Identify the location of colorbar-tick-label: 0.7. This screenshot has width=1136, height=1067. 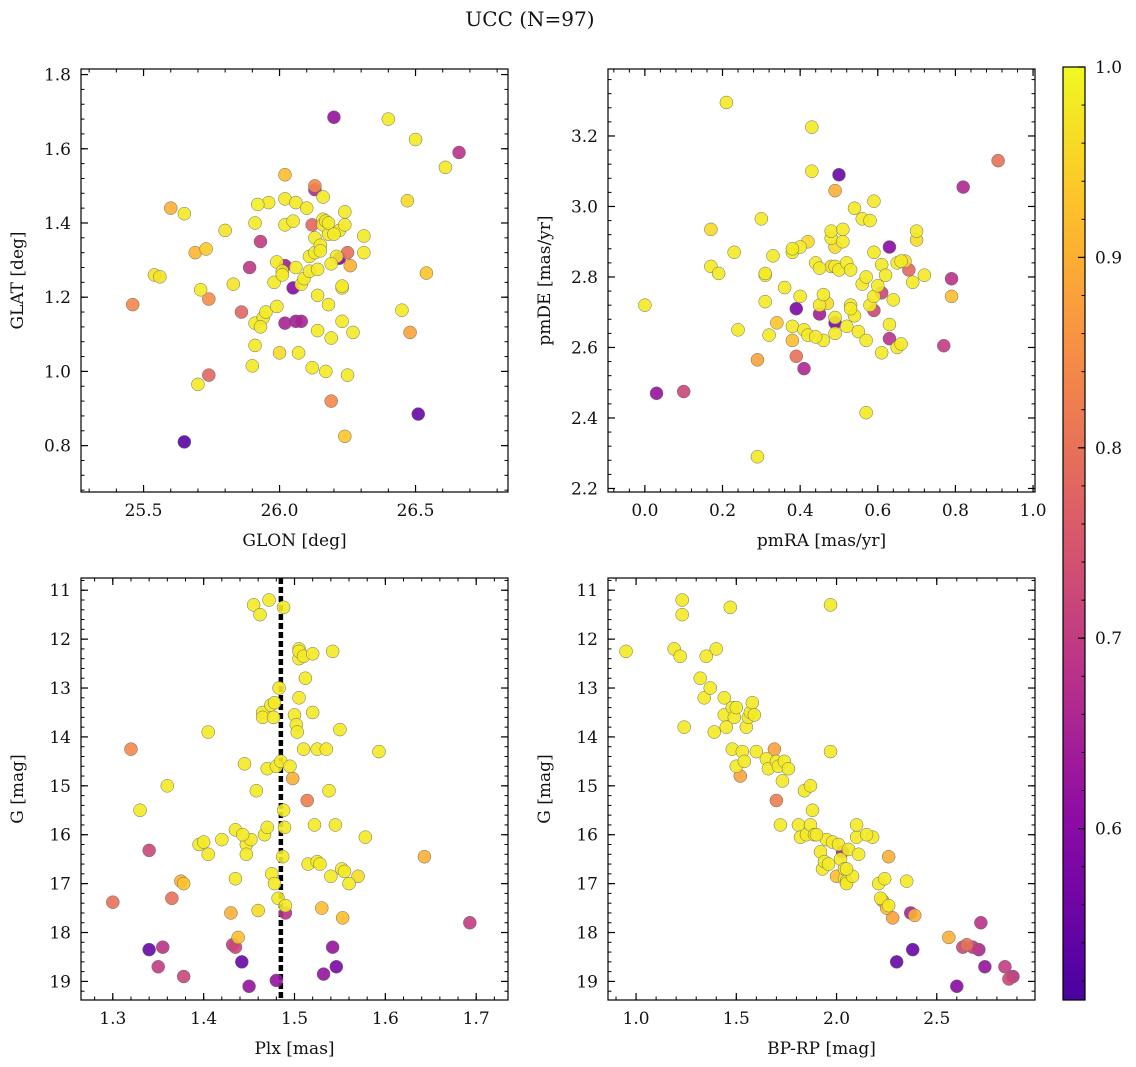
(1108, 639).